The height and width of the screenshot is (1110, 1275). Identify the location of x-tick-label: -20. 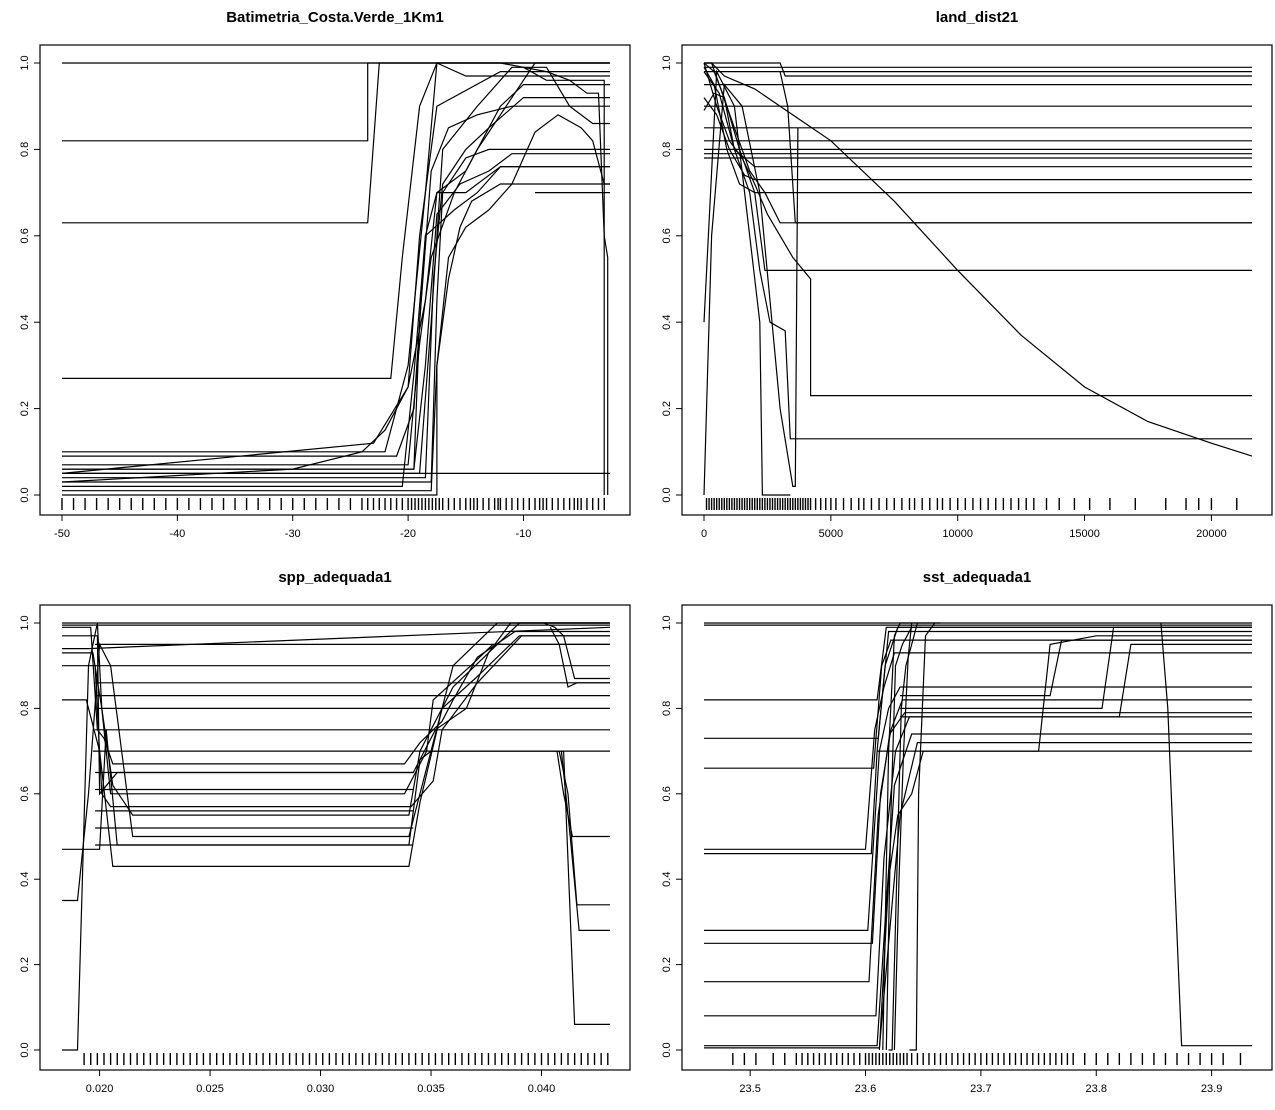
(408, 534).